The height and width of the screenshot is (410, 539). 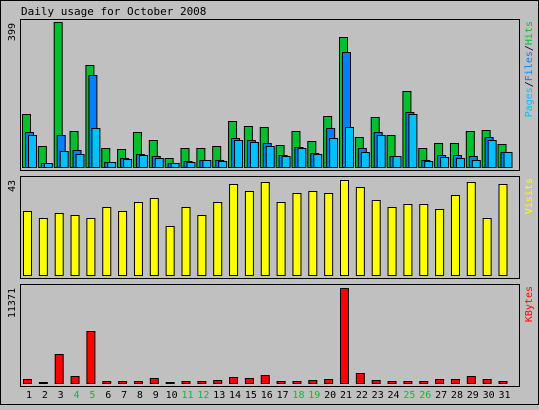 I want to click on x-tick-label-day-10: 10, so click(x=172, y=395).